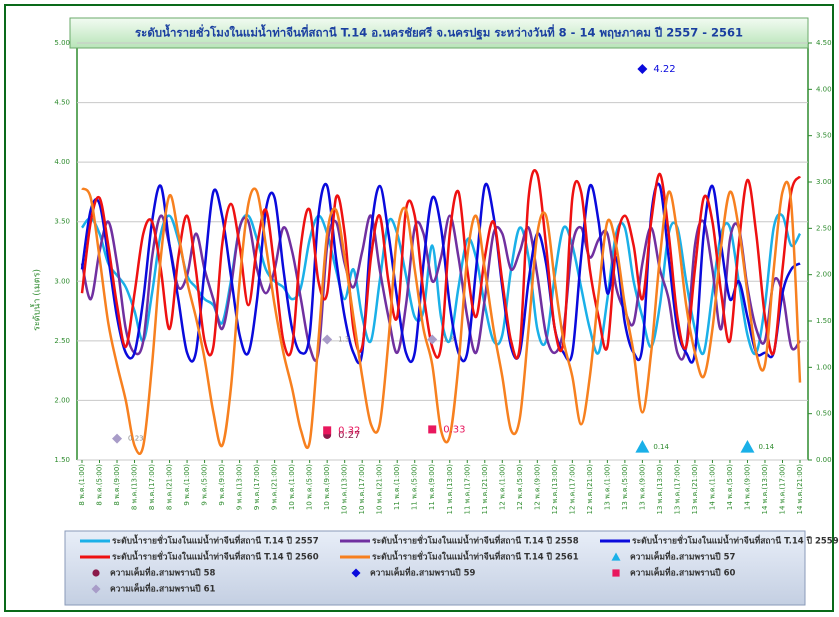 Image resolution: width=839 pixels, height=617 pixels. Describe the element at coordinates (677, 489) in the screenshot. I see `x-tick-label: 13 พ.ค.(17:00)` at that location.